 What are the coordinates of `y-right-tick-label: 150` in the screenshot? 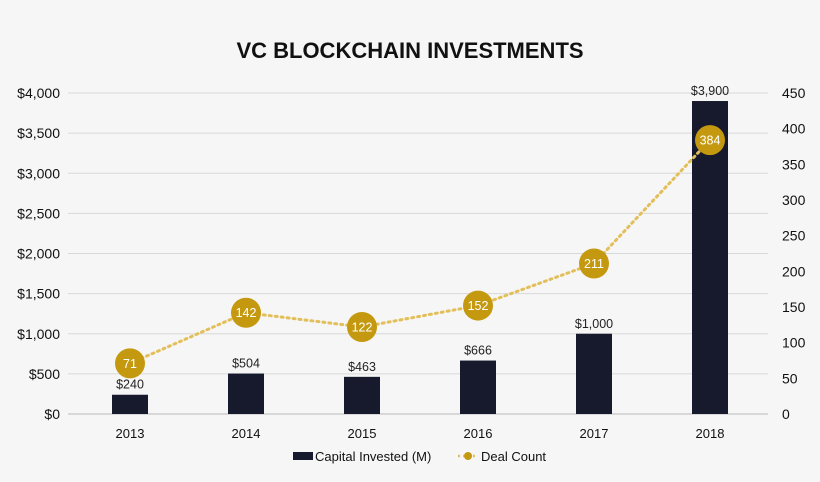 It's located at (794, 307).